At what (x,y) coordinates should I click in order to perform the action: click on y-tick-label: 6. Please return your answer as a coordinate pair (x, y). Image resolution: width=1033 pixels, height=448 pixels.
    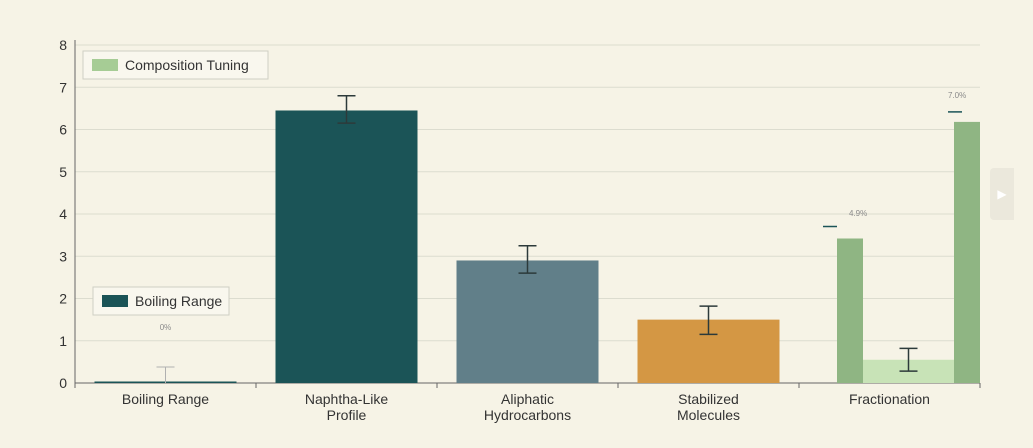
    Looking at the image, I should click on (63, 130).